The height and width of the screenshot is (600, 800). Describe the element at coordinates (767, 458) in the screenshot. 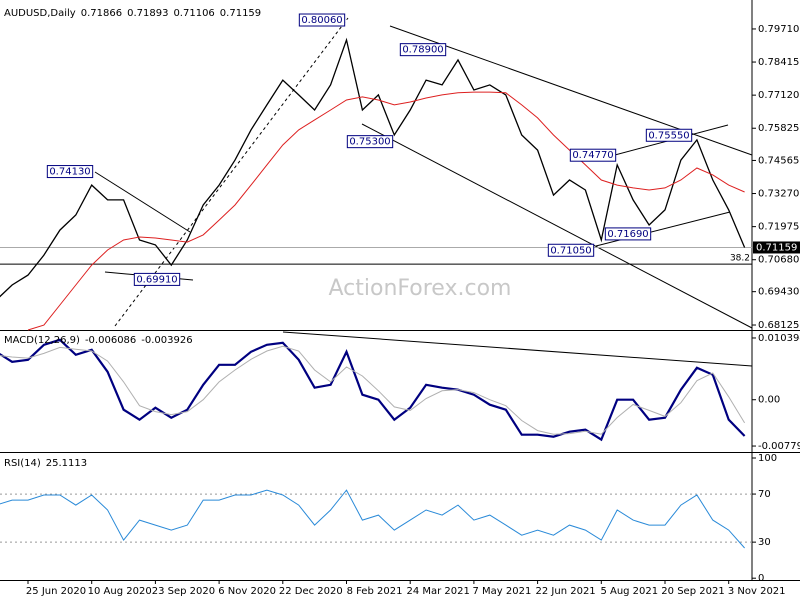

I see `y-tick-label: 100` at that location.